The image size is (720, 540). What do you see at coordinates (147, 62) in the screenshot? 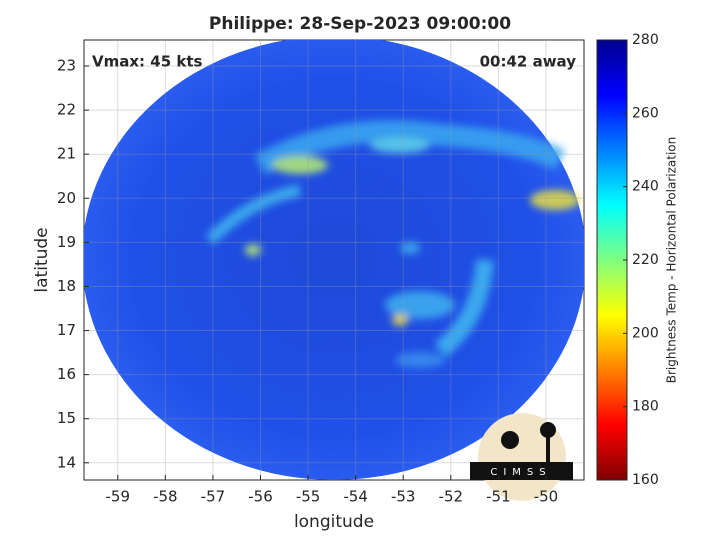
I see `annotation: Vmax: 45 kts` at bounding box center [147, 62].